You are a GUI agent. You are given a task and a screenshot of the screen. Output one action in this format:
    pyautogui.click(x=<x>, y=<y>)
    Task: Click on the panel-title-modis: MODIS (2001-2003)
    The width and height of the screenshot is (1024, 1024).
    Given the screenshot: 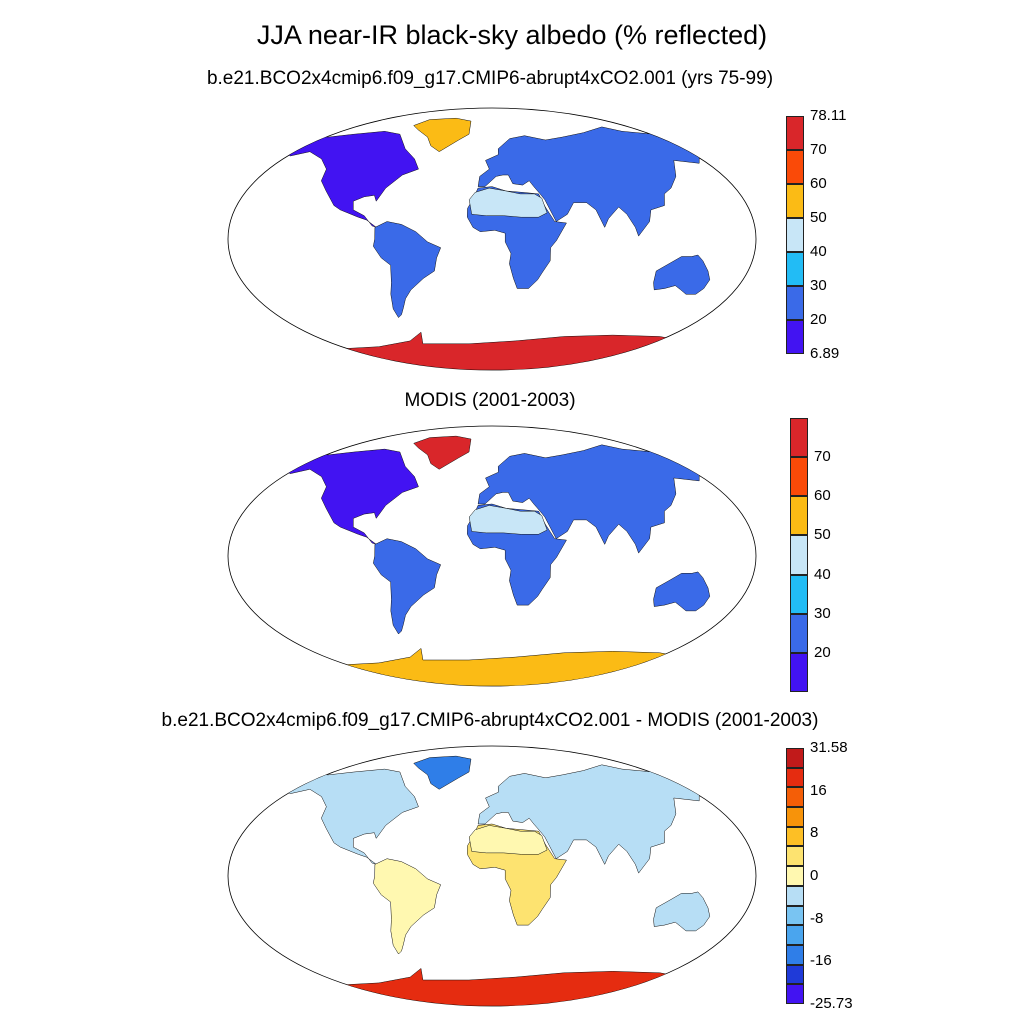 What is the action you would take?
    pyautogui.click(x=490, y=400)
    